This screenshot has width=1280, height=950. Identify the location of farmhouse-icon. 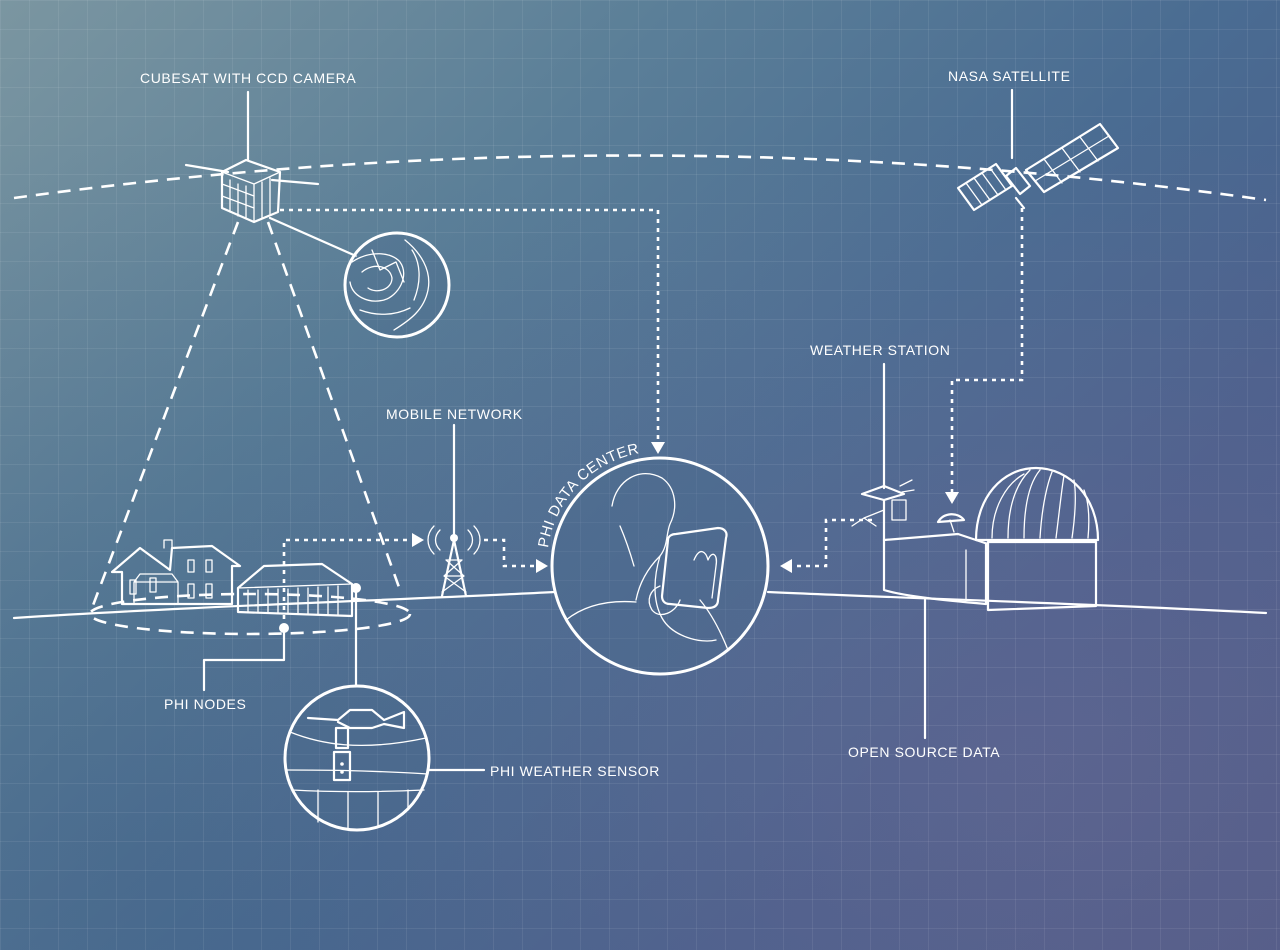
(176, 572).